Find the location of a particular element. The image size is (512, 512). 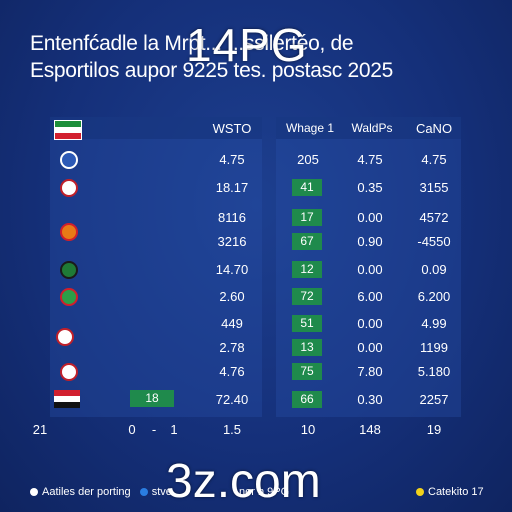

footer-legend-left: Aatiles der porting stve ner n 9PG is located at coordinates (159, 492).